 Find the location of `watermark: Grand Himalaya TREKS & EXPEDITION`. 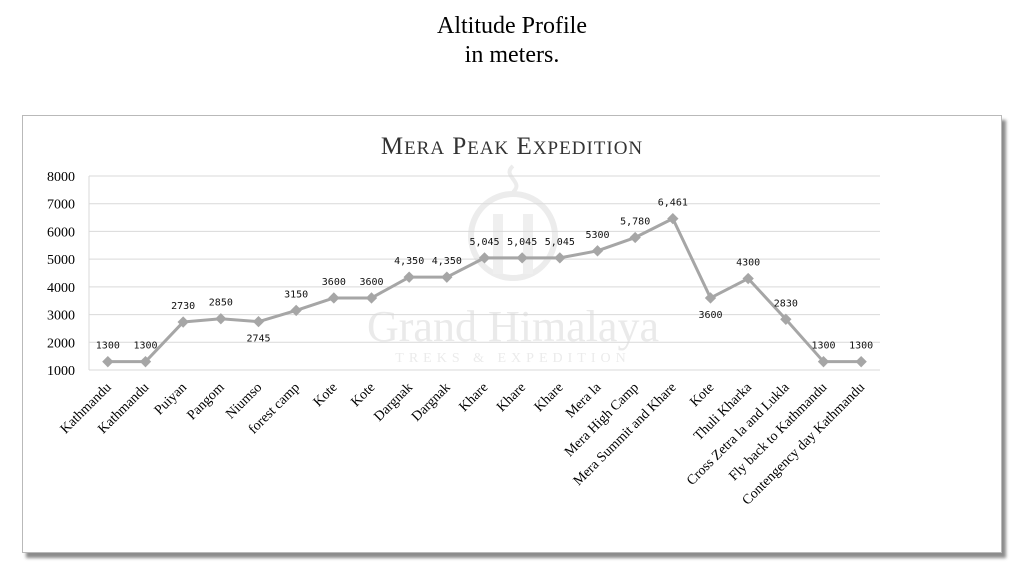

watermark: Grand Himalaya TREKS & EXPEDITION is located at coordinates (513, 265).